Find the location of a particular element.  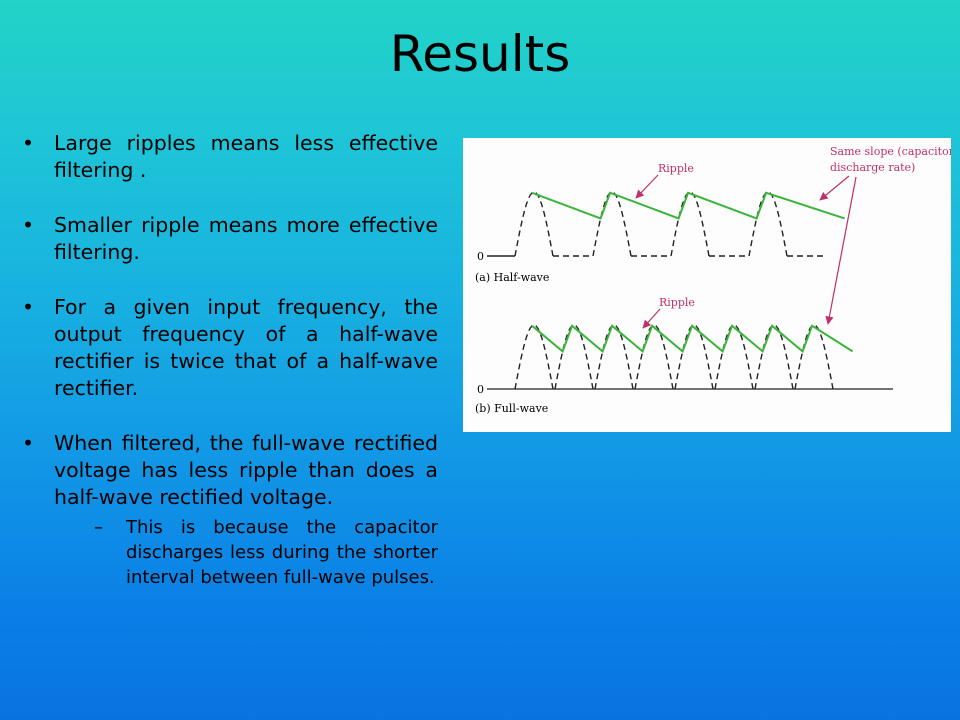

dashed-input-wave is located at coordinates (674, 357).